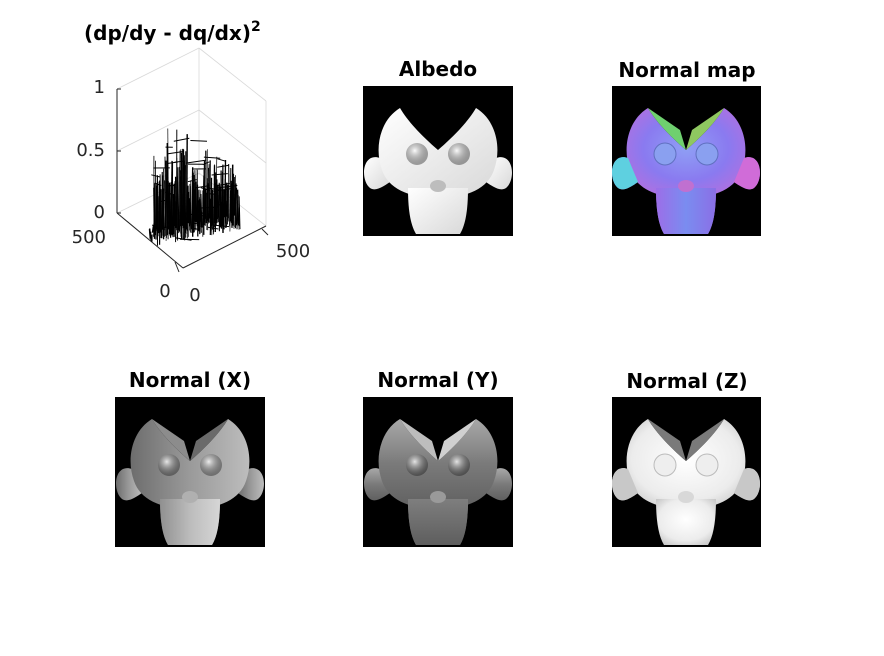 This screenshot has width=884, height=656. I want to click on y-axis-line, so click(150, 240).